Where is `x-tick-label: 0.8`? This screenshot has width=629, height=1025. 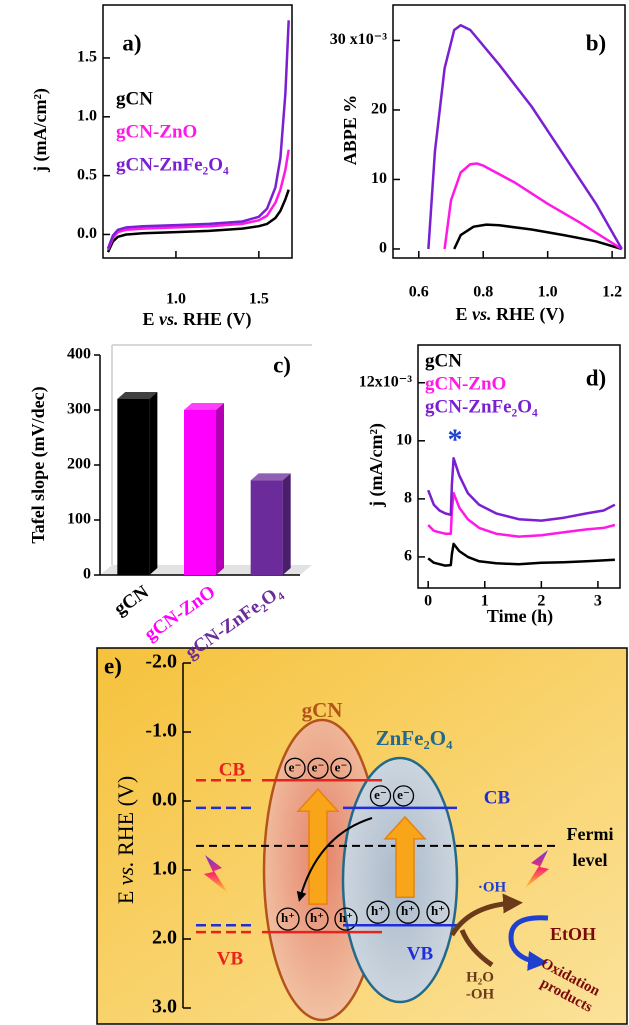 x-tick-label: 0.8 is located at coordinates (483, 292).